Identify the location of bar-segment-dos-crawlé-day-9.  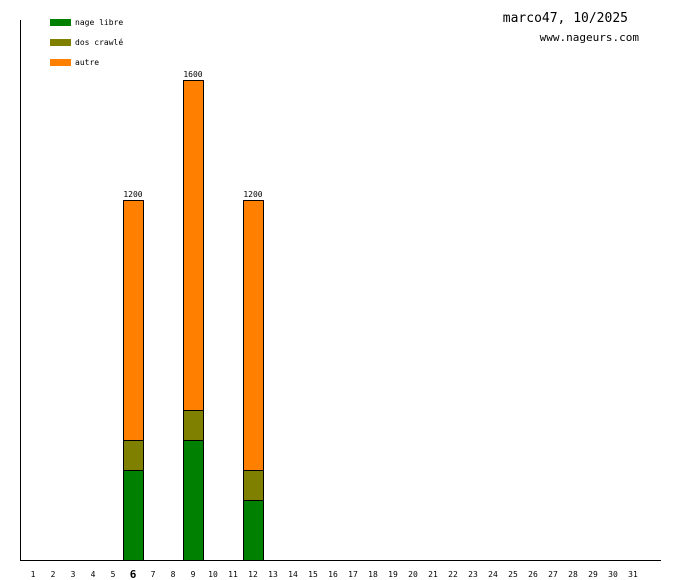
(193, 425).